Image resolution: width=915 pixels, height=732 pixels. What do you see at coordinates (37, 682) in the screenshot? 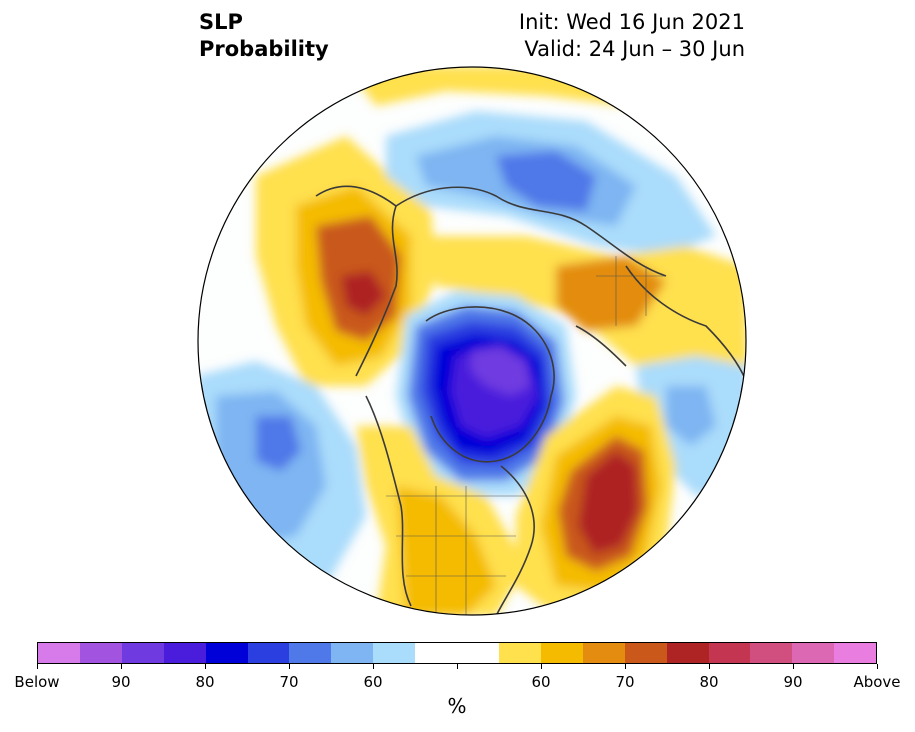
I see `colorbar-tick-label: Below` at bounding box center [37, 682].